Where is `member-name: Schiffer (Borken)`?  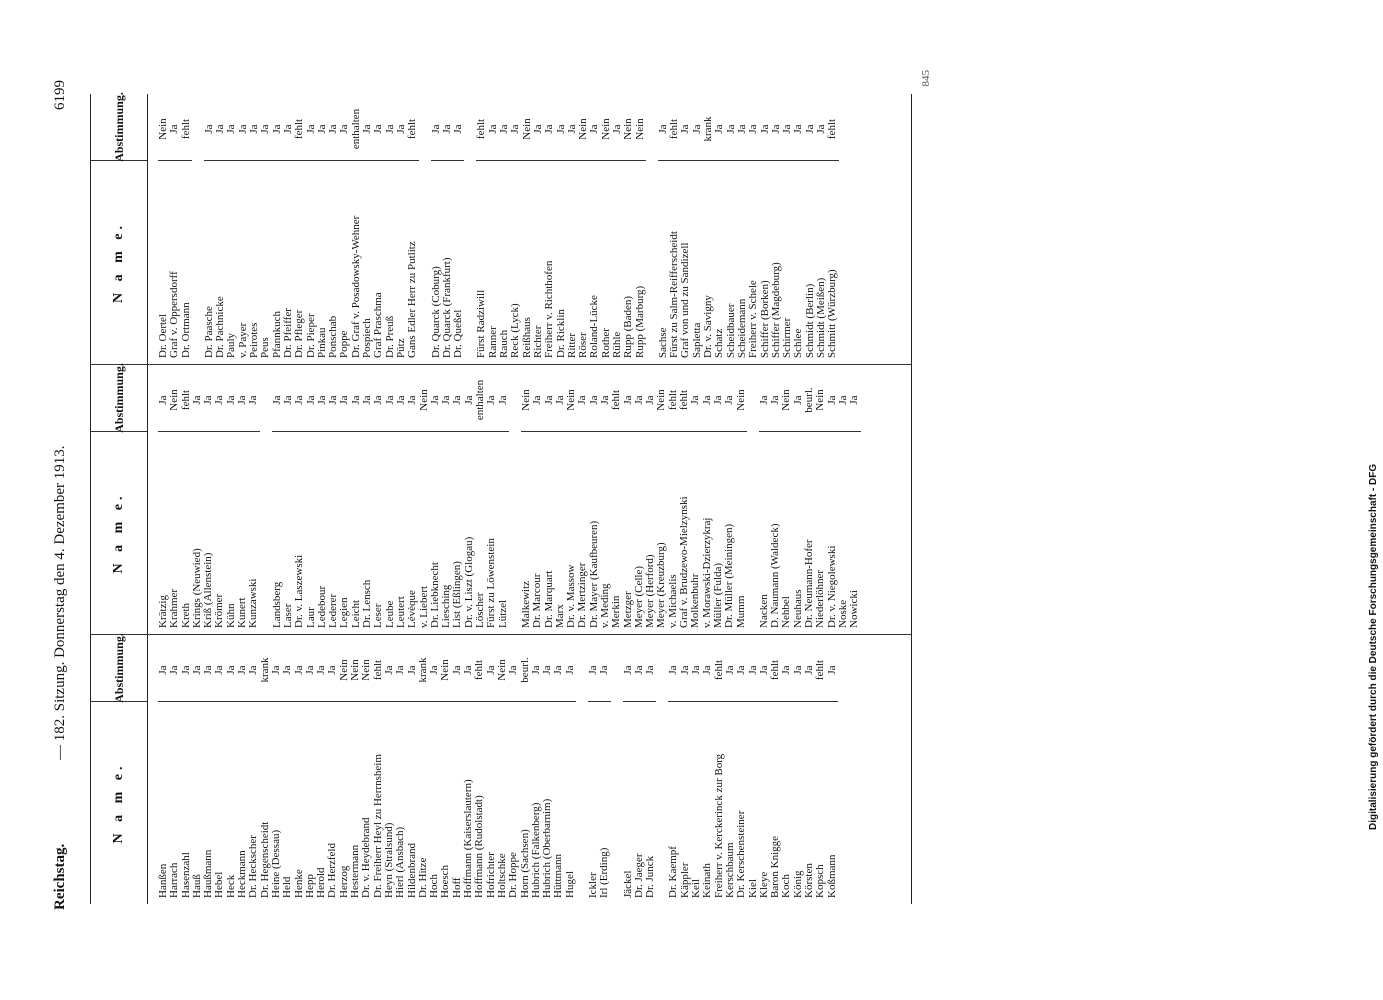
member-name: Schiffer (Borken) is located at coordinates (765, 319).